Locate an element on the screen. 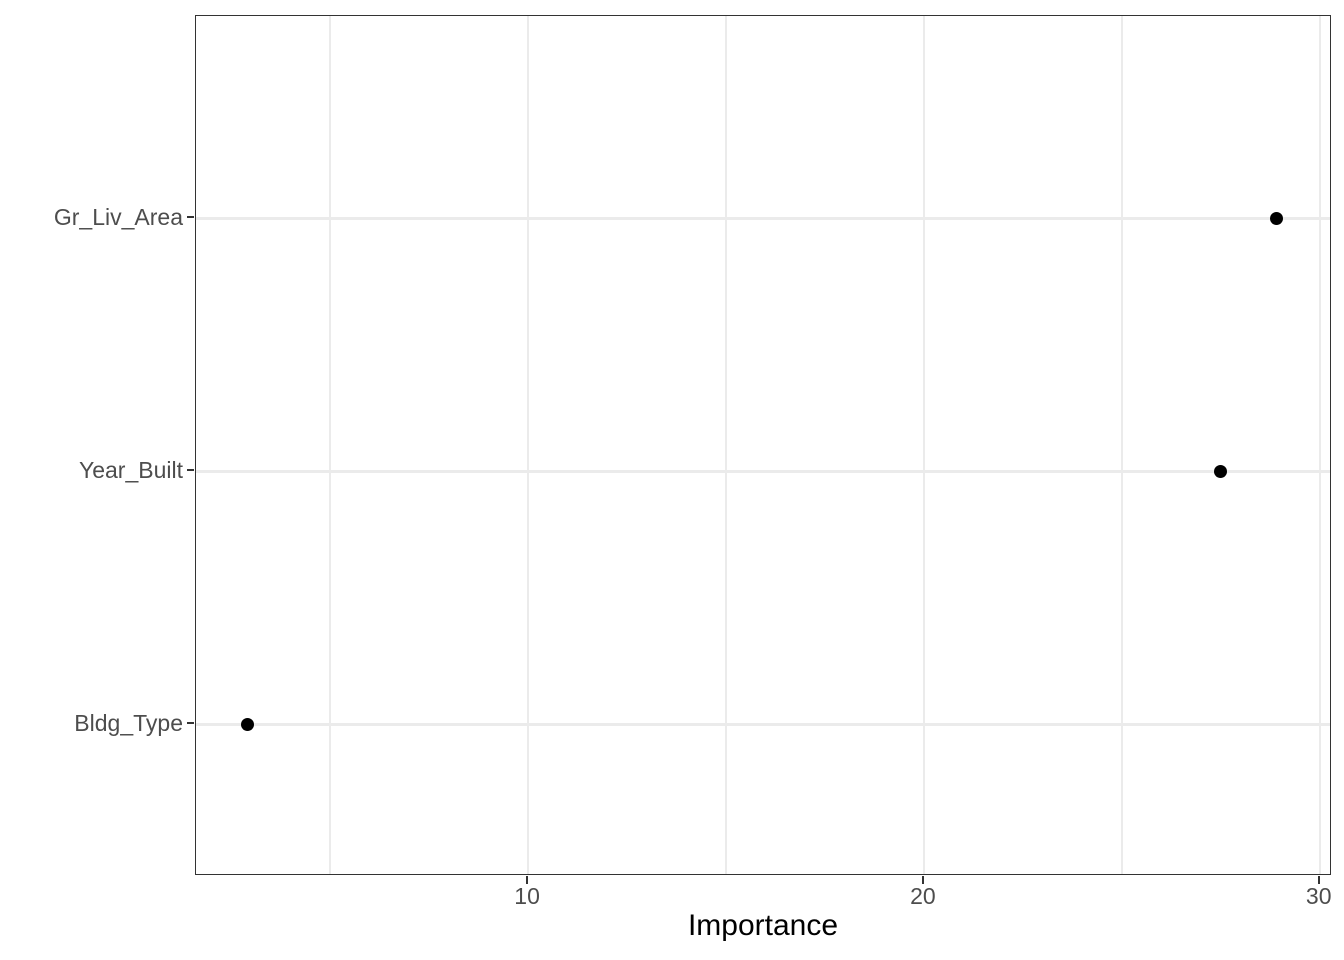  gridline-y-Year_Built is located at coordinates (763, 471).